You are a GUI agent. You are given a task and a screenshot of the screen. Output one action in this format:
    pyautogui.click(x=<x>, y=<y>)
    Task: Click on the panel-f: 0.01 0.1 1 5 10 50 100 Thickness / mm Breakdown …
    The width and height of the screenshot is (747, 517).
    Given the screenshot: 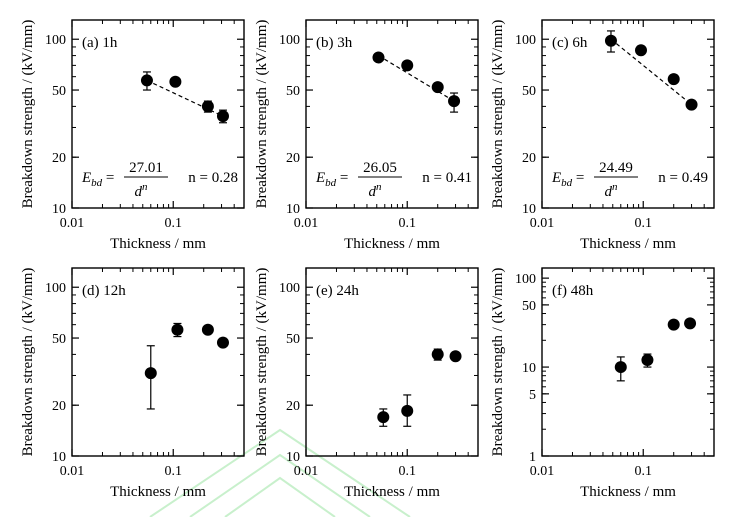 What is the action you would take?
    pyautogui.click(x=602, y=383)
    